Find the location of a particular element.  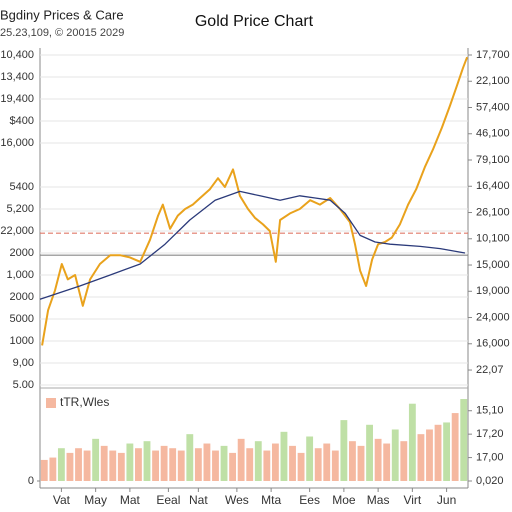

y2-tick-label: 0,020 is located at coordinates (490, 481).